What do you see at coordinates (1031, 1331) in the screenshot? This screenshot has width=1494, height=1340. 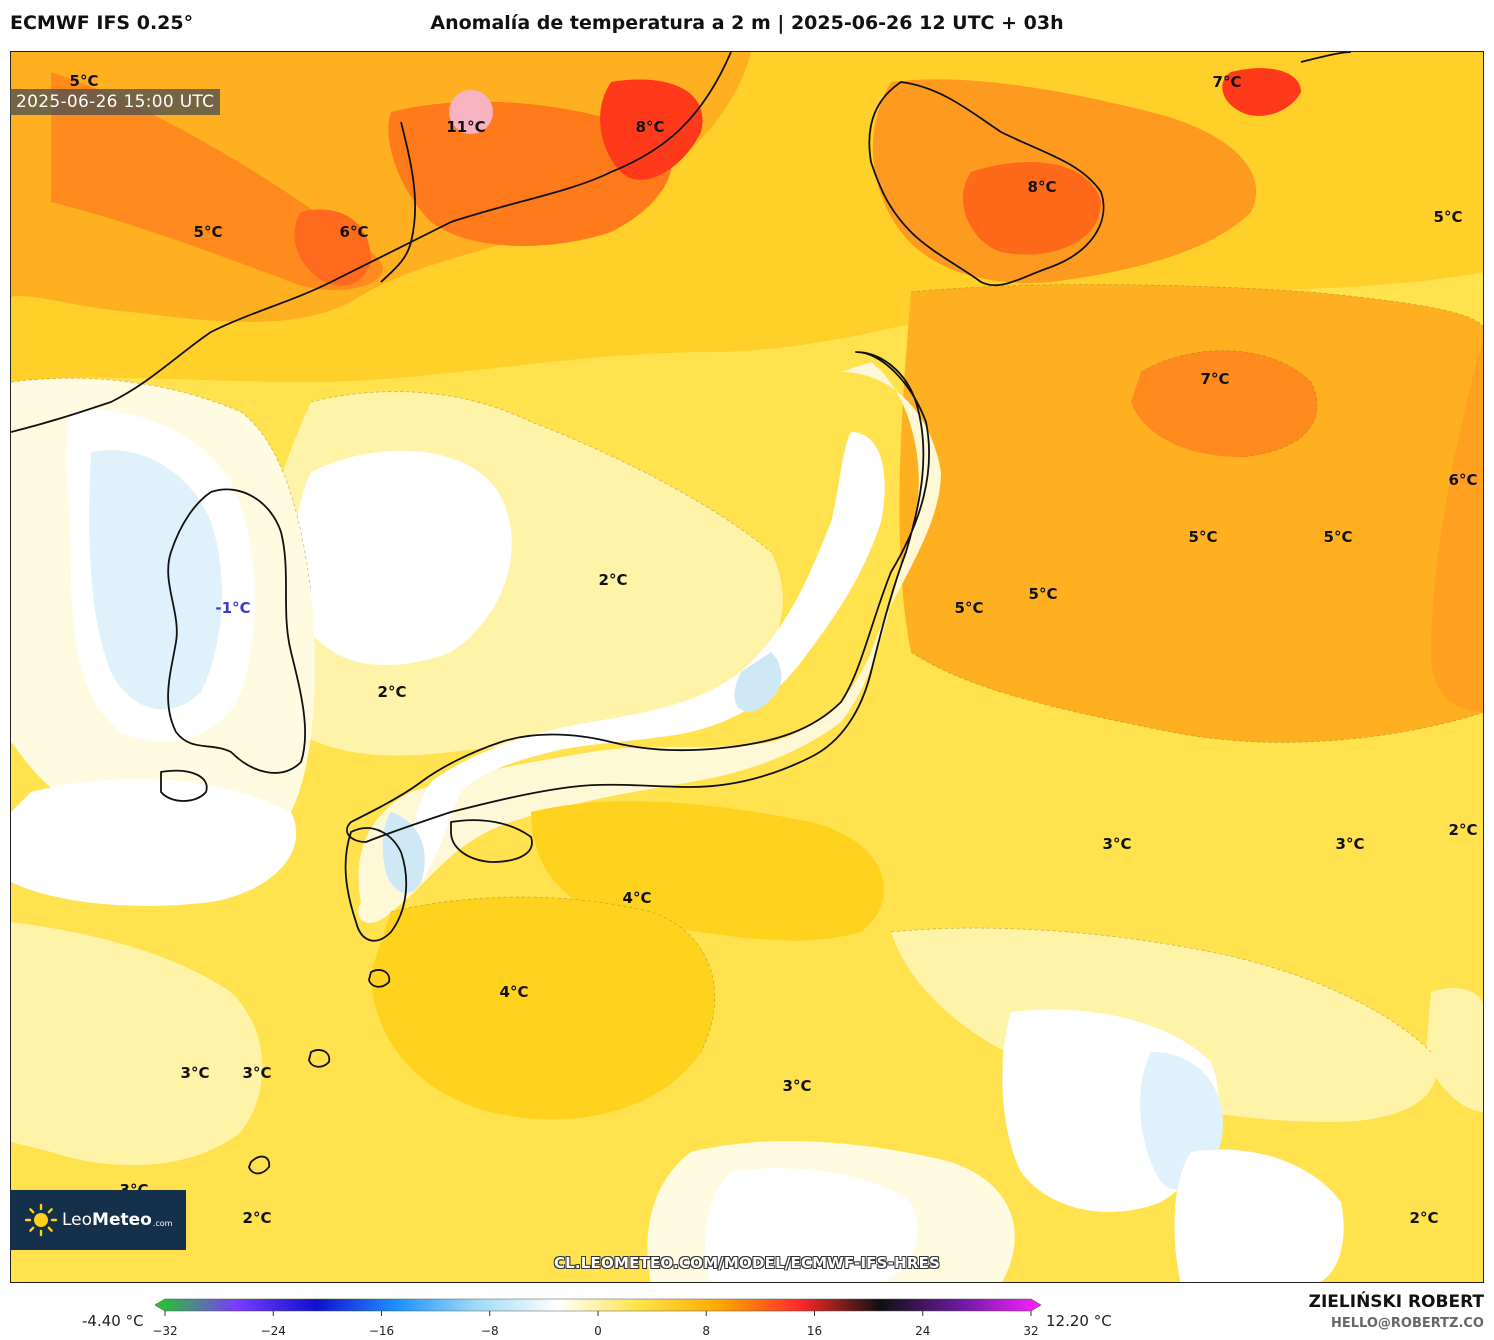 I see `colorbar-tick-label: 32` at bounding box center [1031, 1331].